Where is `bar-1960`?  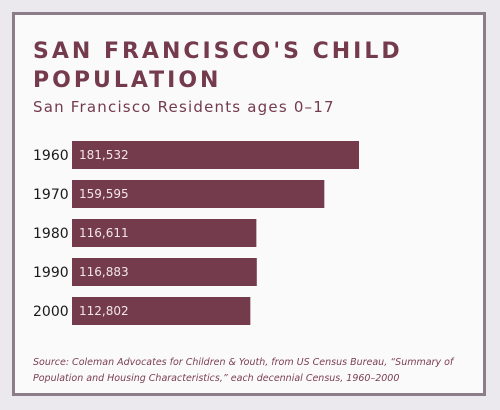 bar-1960 is located at coordinates (215, 155).